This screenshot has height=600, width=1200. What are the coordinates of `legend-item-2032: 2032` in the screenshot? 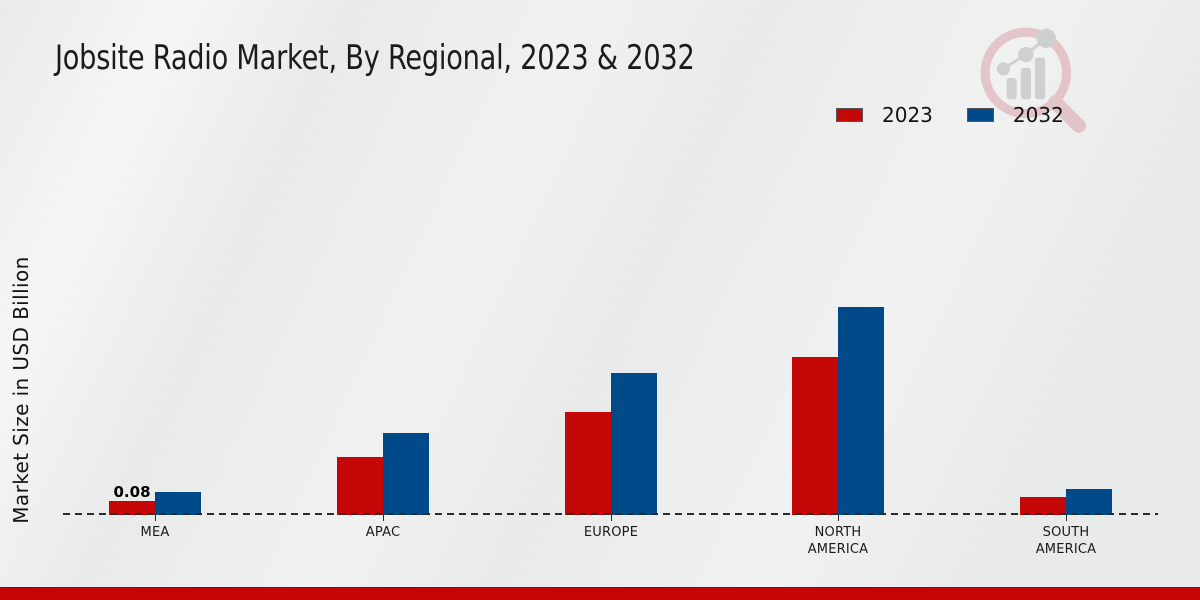 It's located at (1015, 115).